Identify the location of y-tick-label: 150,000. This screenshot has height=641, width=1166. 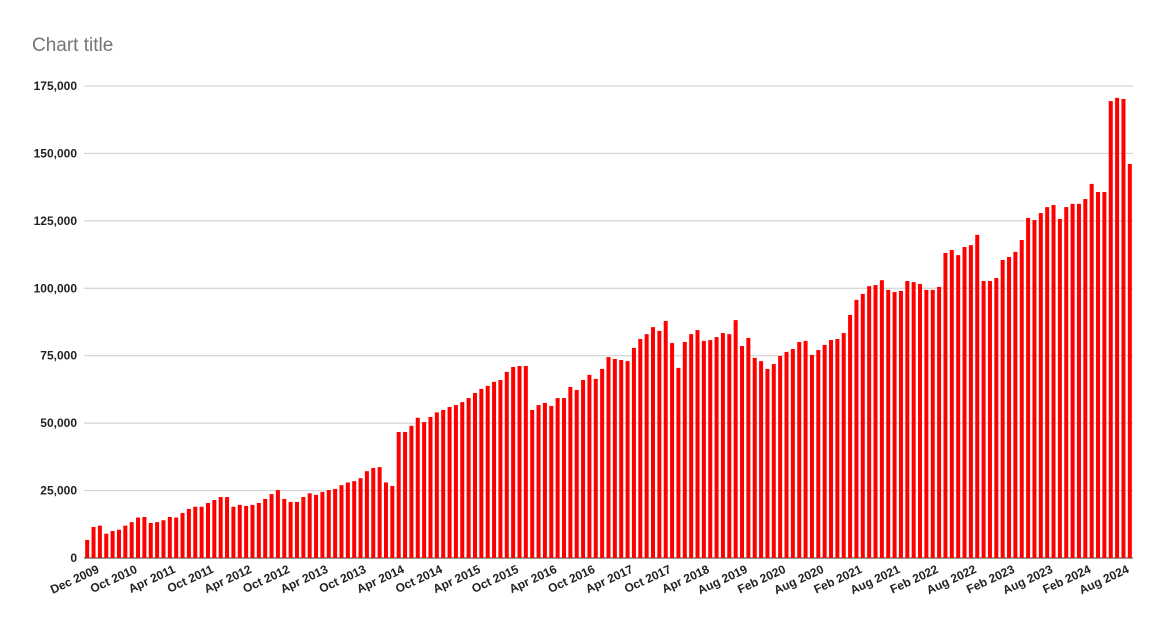
(56, 153).